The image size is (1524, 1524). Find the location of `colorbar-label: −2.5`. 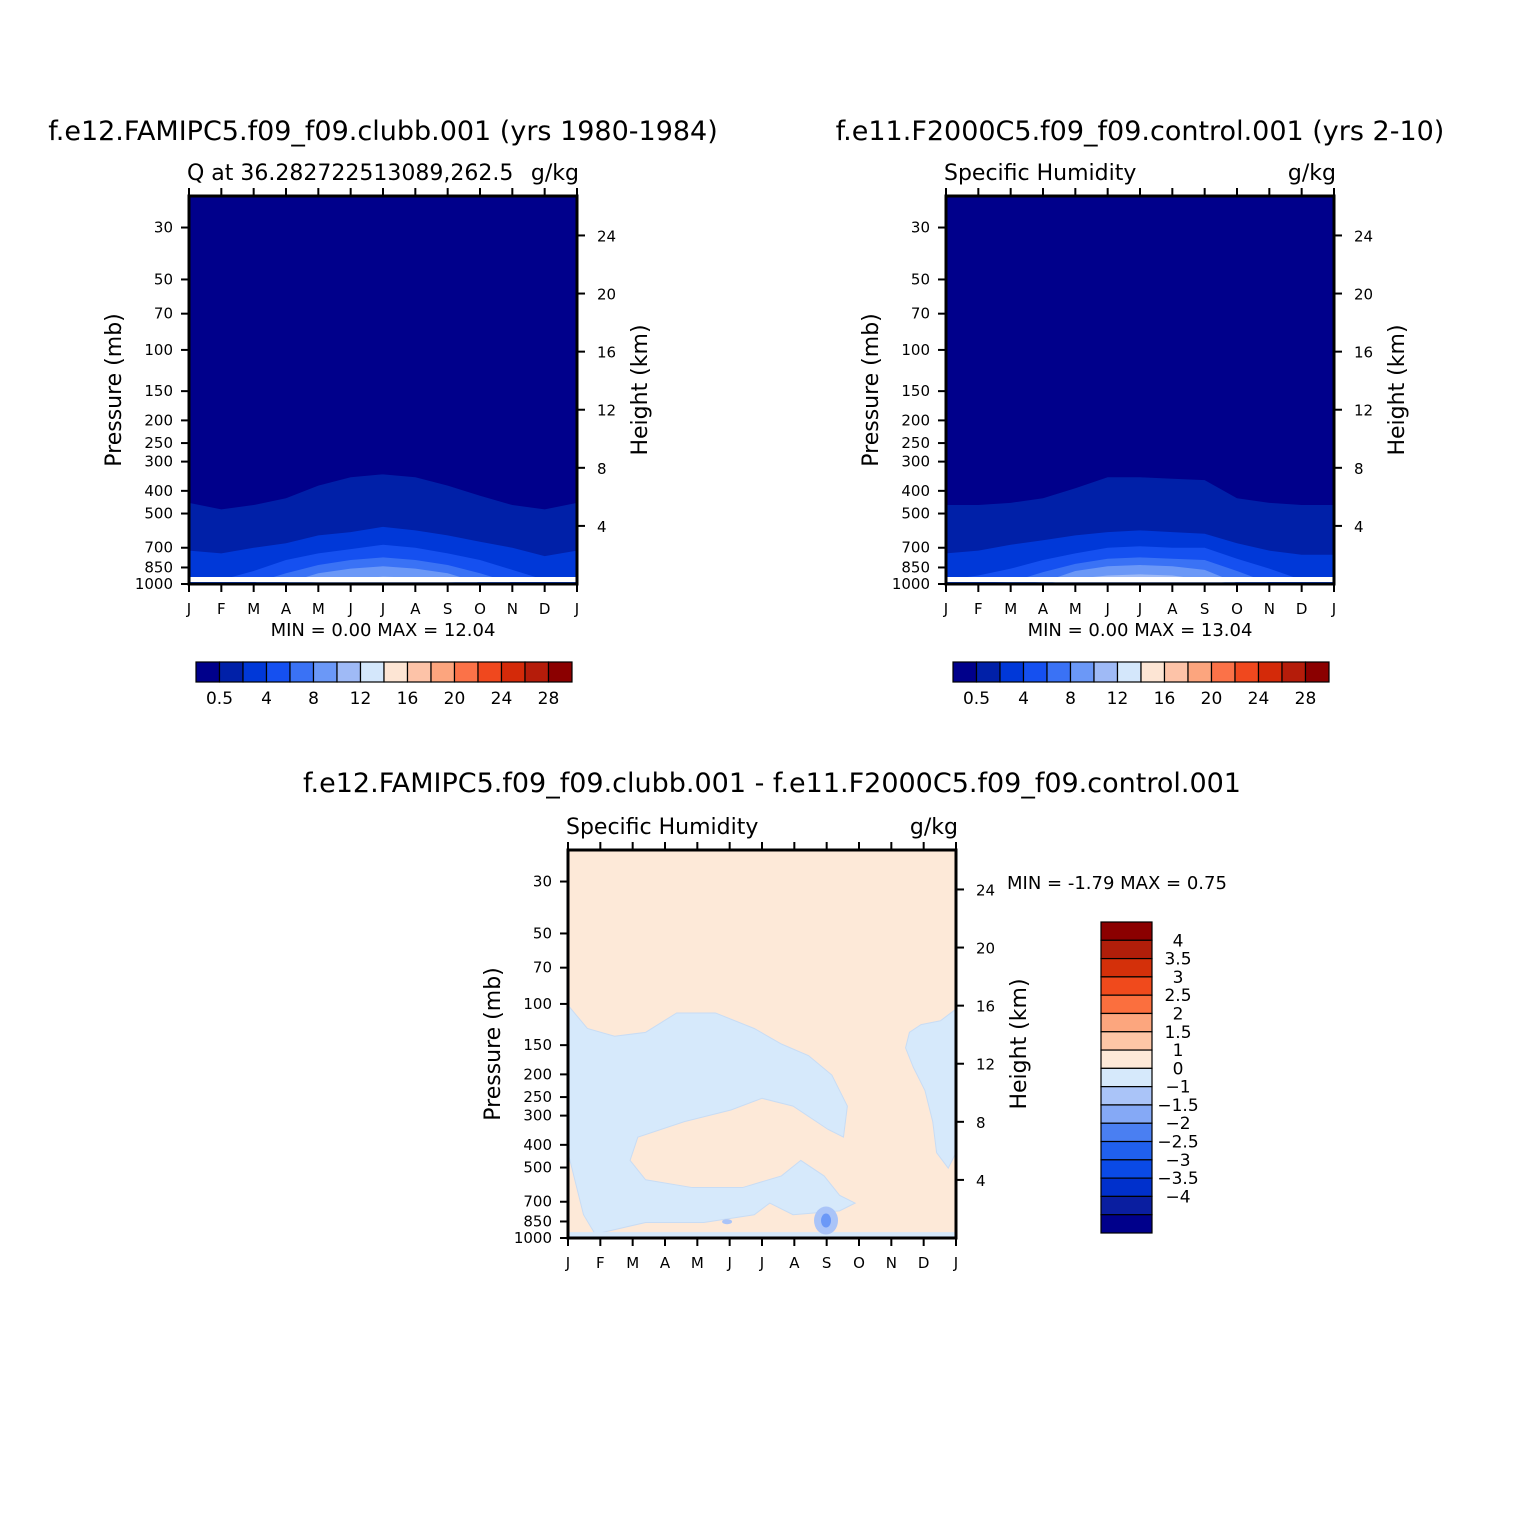

colorbar-label: −2.5 is located at coordinates (1177, 1143).